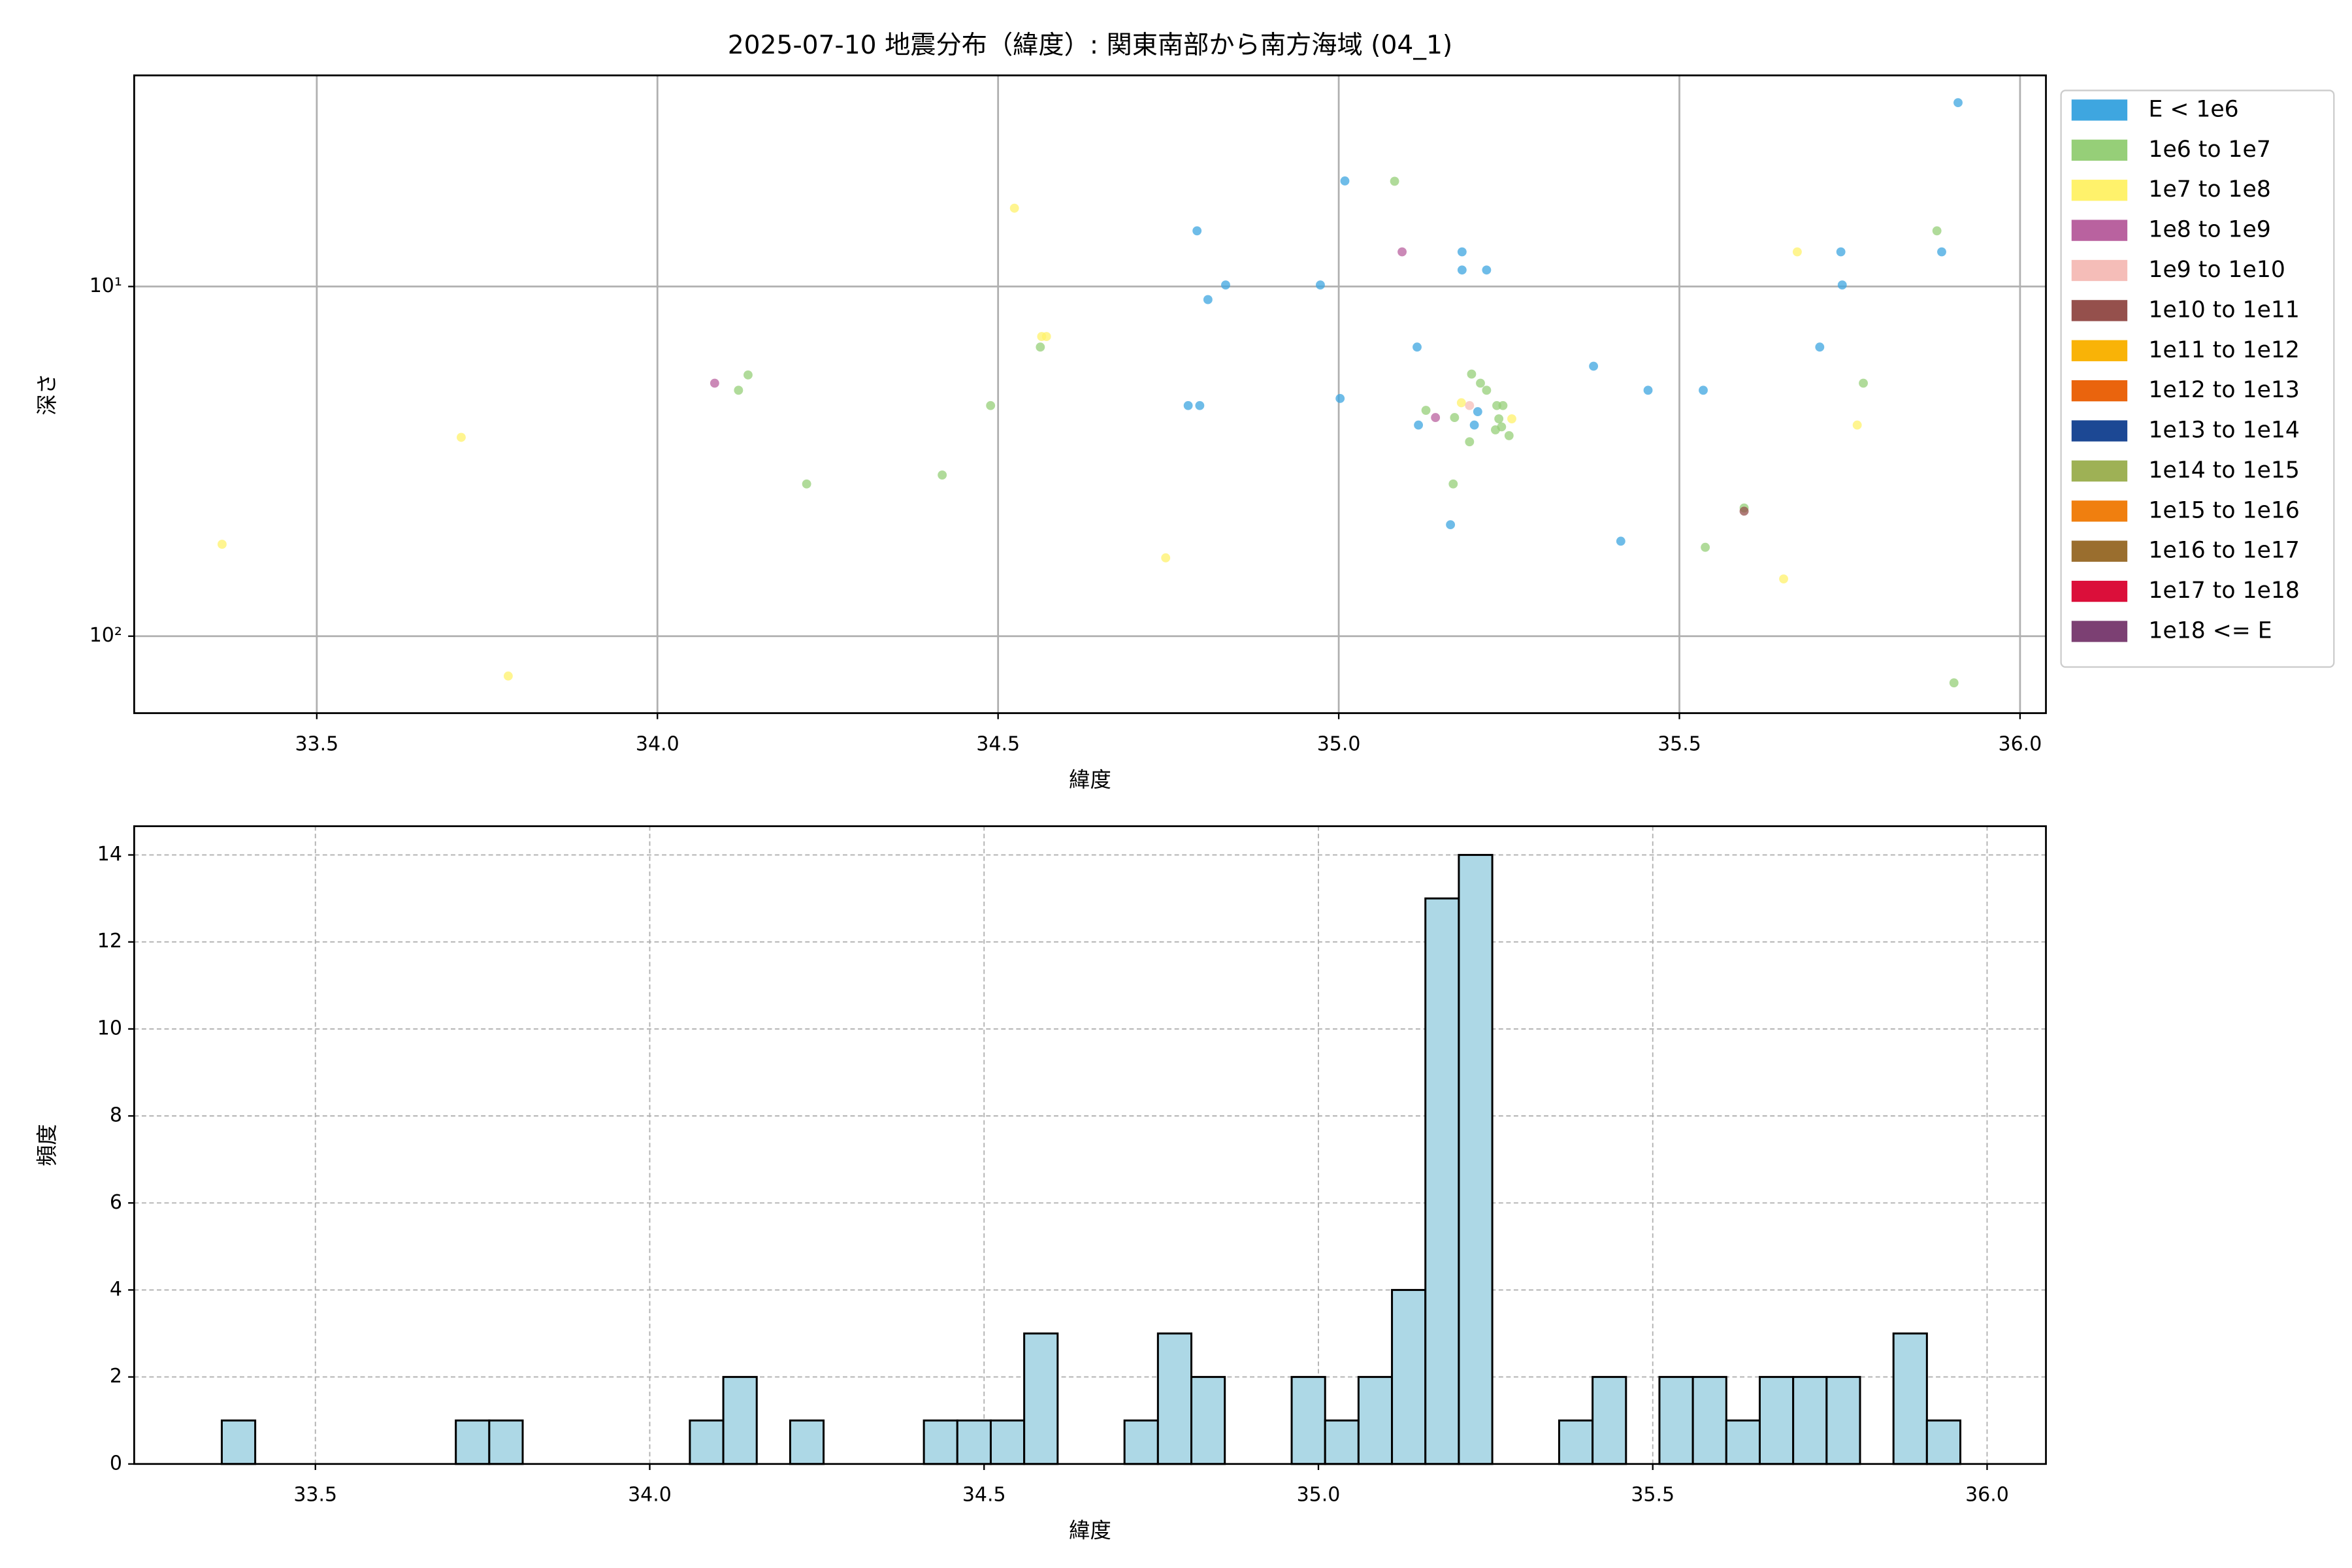 Image resolution: width=2352 pixels, height=1568 pixels. Describe the element at coordinates (2223, 430) in the screenshot. I see `legend-label: 1e13 to 1e14` at that location.